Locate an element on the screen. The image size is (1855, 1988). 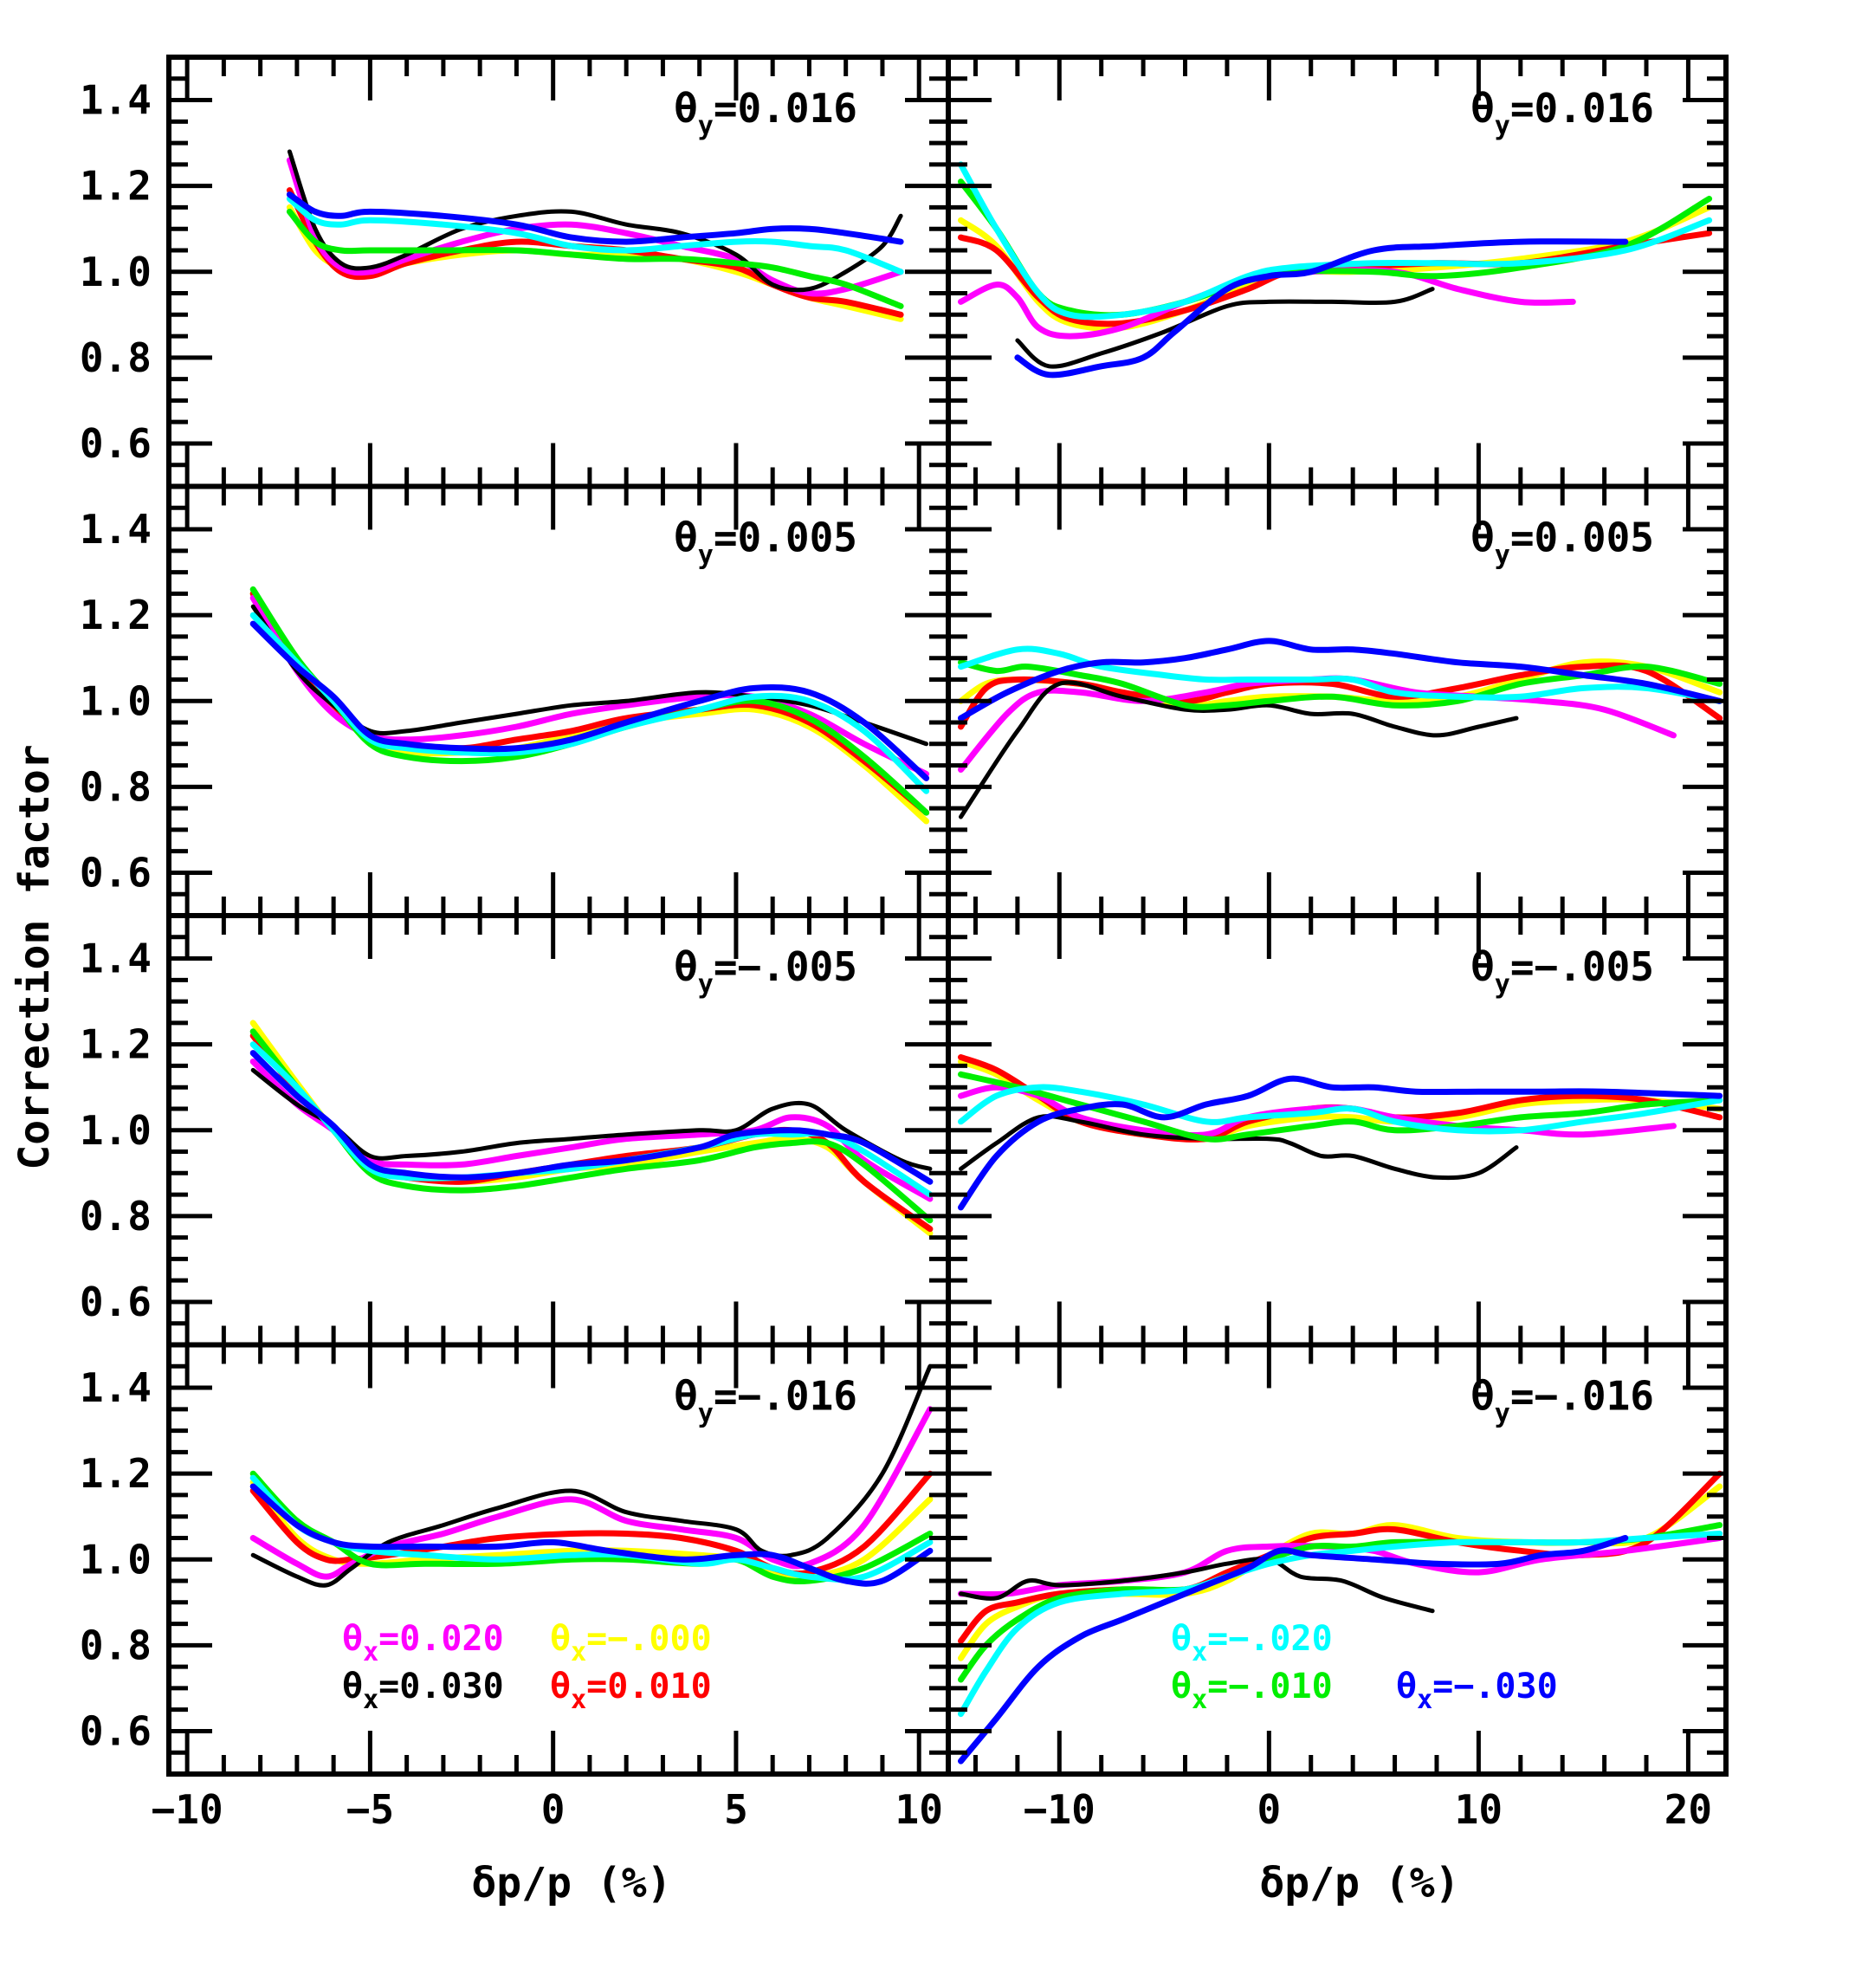
x-axis-title-right: δp/p (%) is located at coordinates (1359, 1883).